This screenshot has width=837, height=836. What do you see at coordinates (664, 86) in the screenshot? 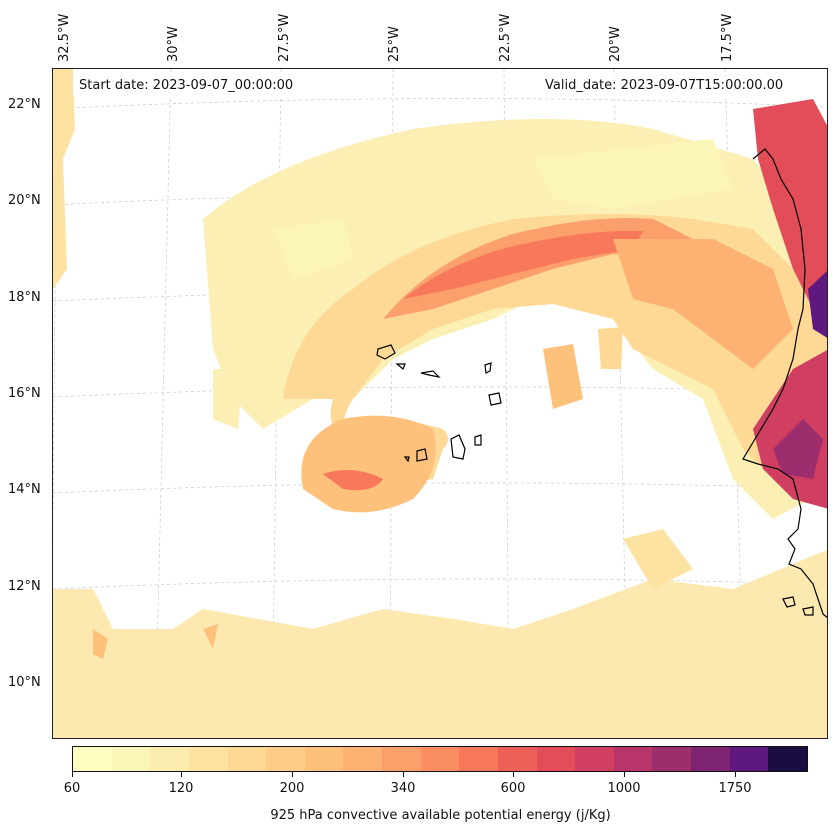
I see `valid-date-label: Valid_date: 2023-09-07T15:00:00.00` at bounding box center [664, 86].